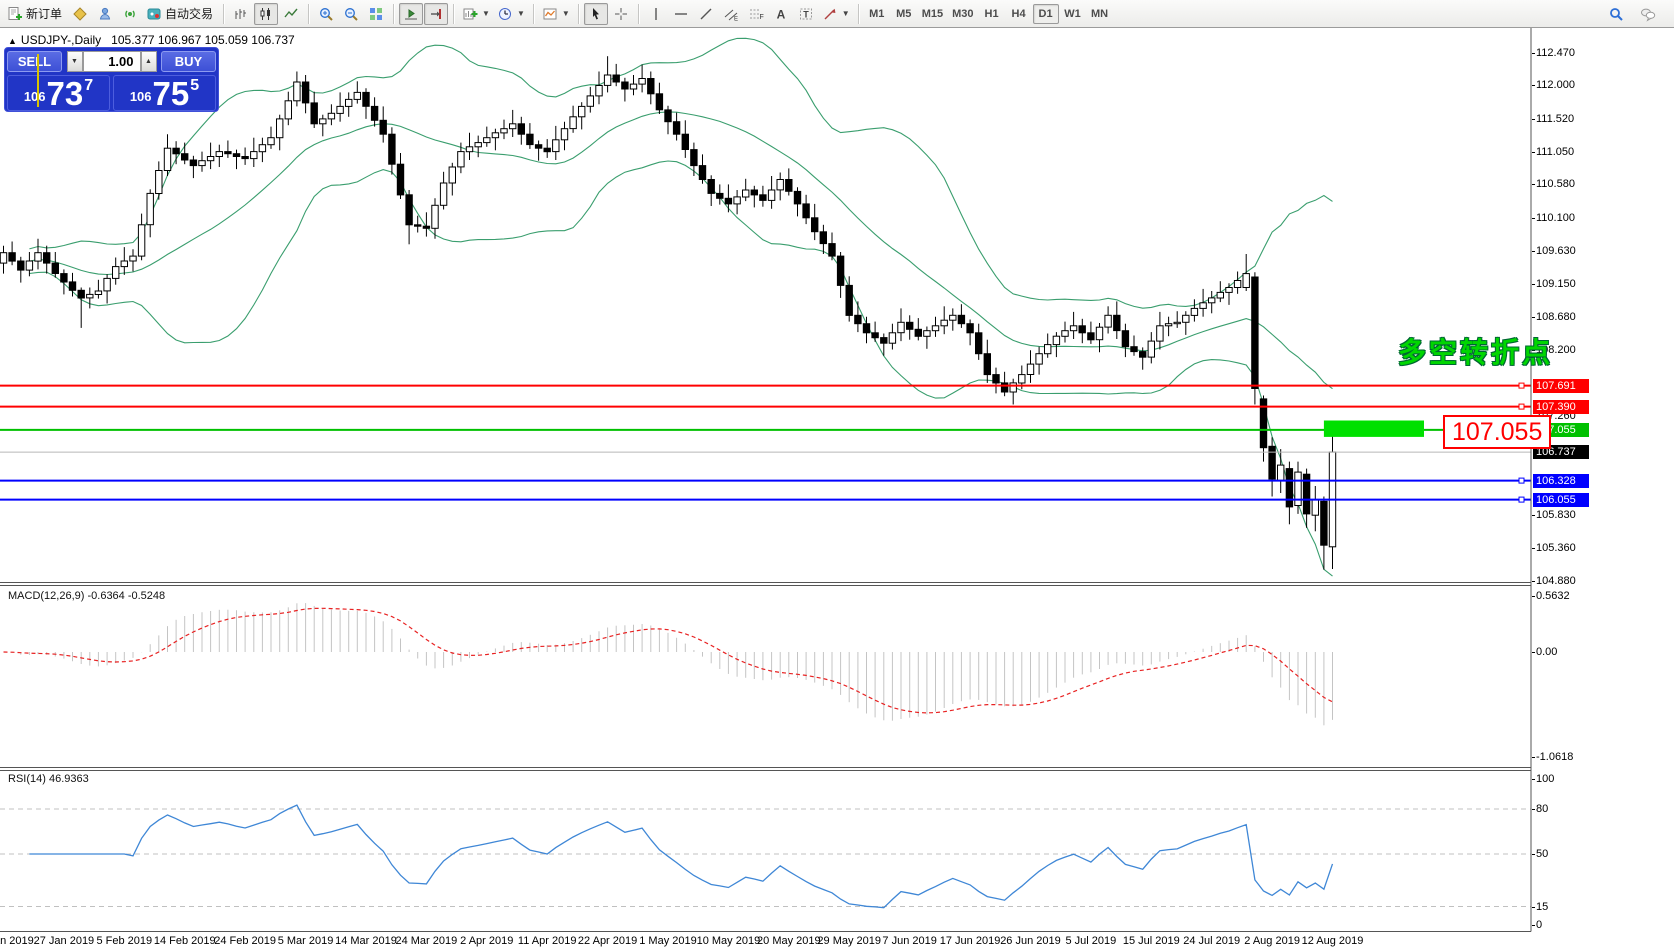  I want to click on trendline-button, so click(706, 14).